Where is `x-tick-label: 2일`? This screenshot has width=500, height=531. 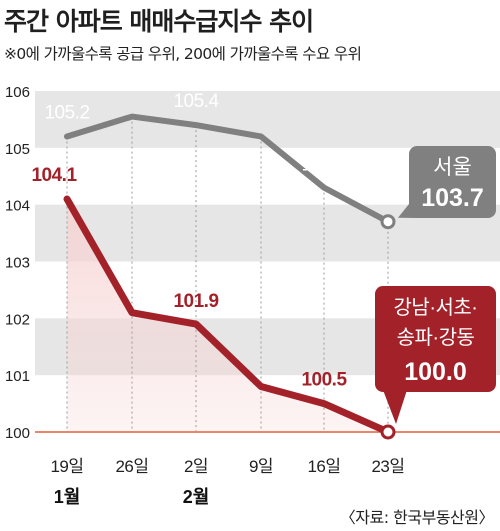
x-tick-label: 2일 is located at coordinates (196, 466).